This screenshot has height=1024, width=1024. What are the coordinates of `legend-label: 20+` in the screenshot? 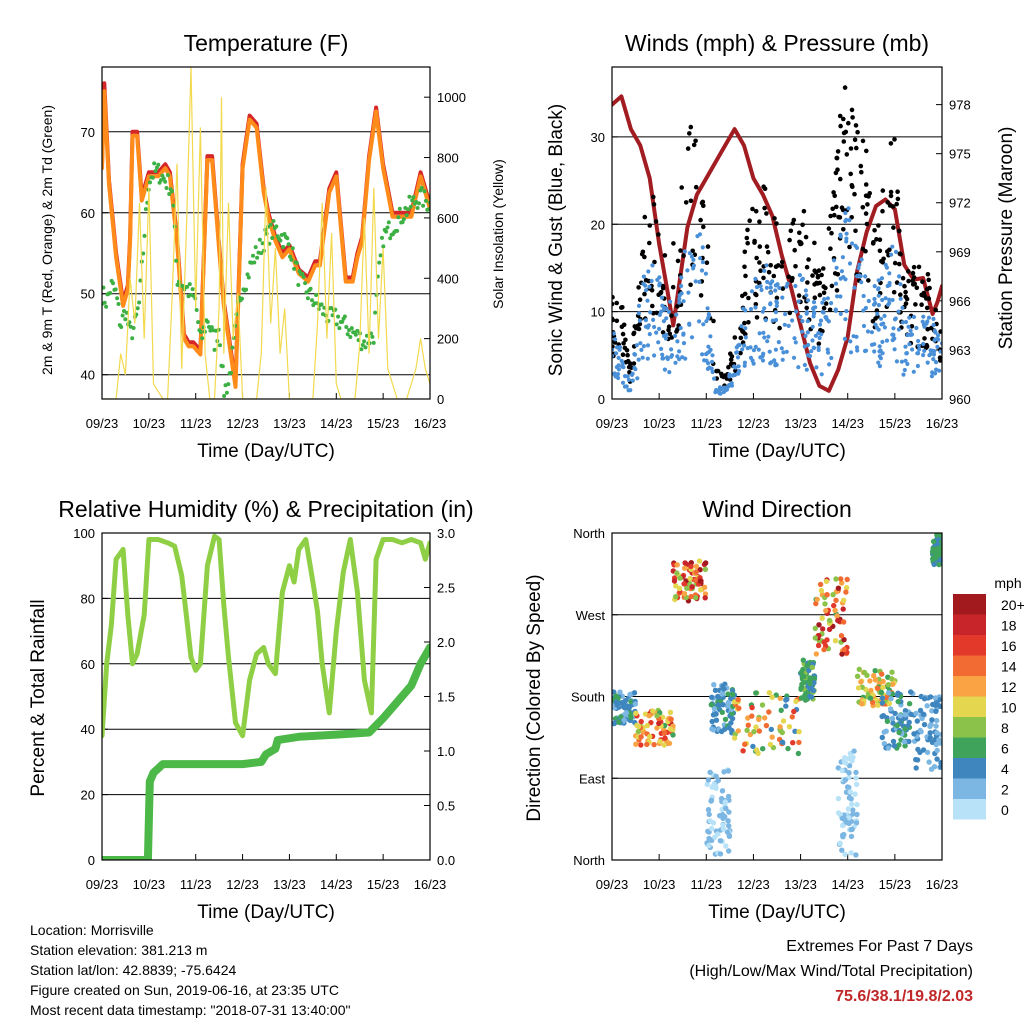 It's located at (1012, 605).